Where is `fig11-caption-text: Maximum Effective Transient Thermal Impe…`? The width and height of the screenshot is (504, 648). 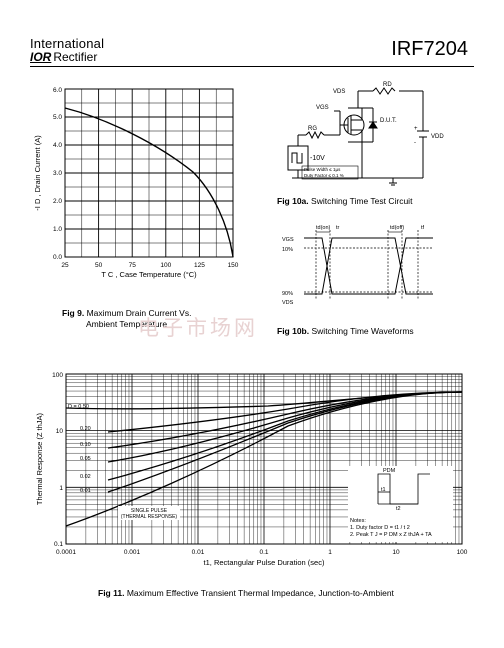
fig11-caption-text: Maximum Effective Transient Thermal Impe… is located at coordinates (260, 593).